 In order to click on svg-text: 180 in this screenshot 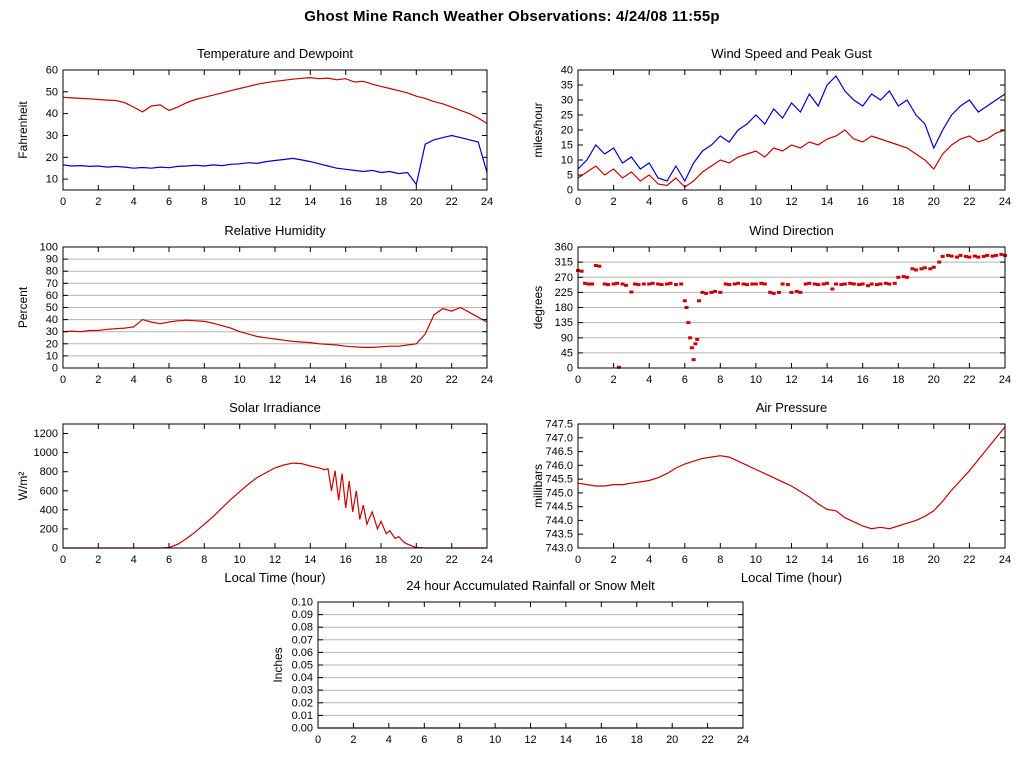, I will do `click(564, 308)`.